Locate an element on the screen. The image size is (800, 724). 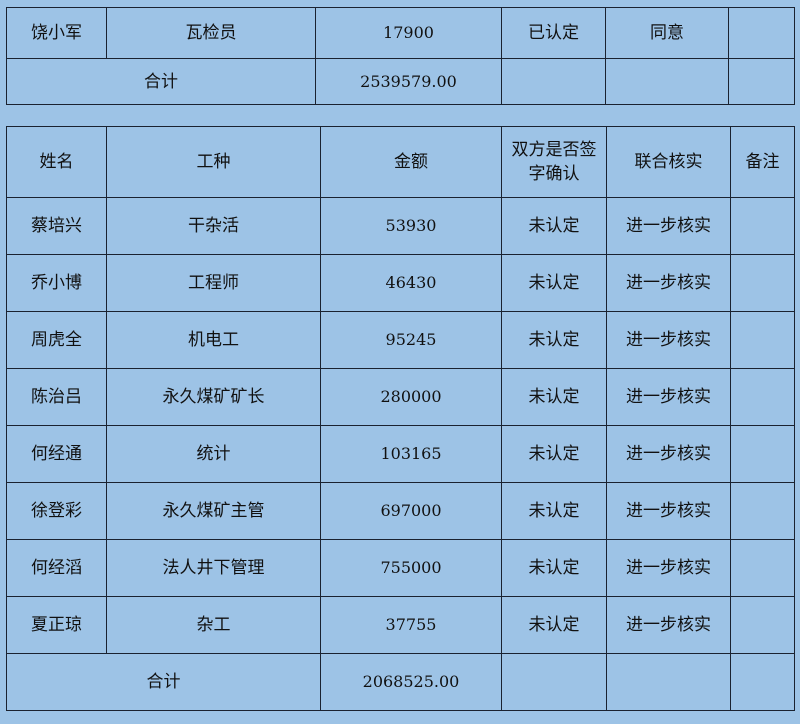
cell-amount: 280000 is located at coordinates (411, 397).